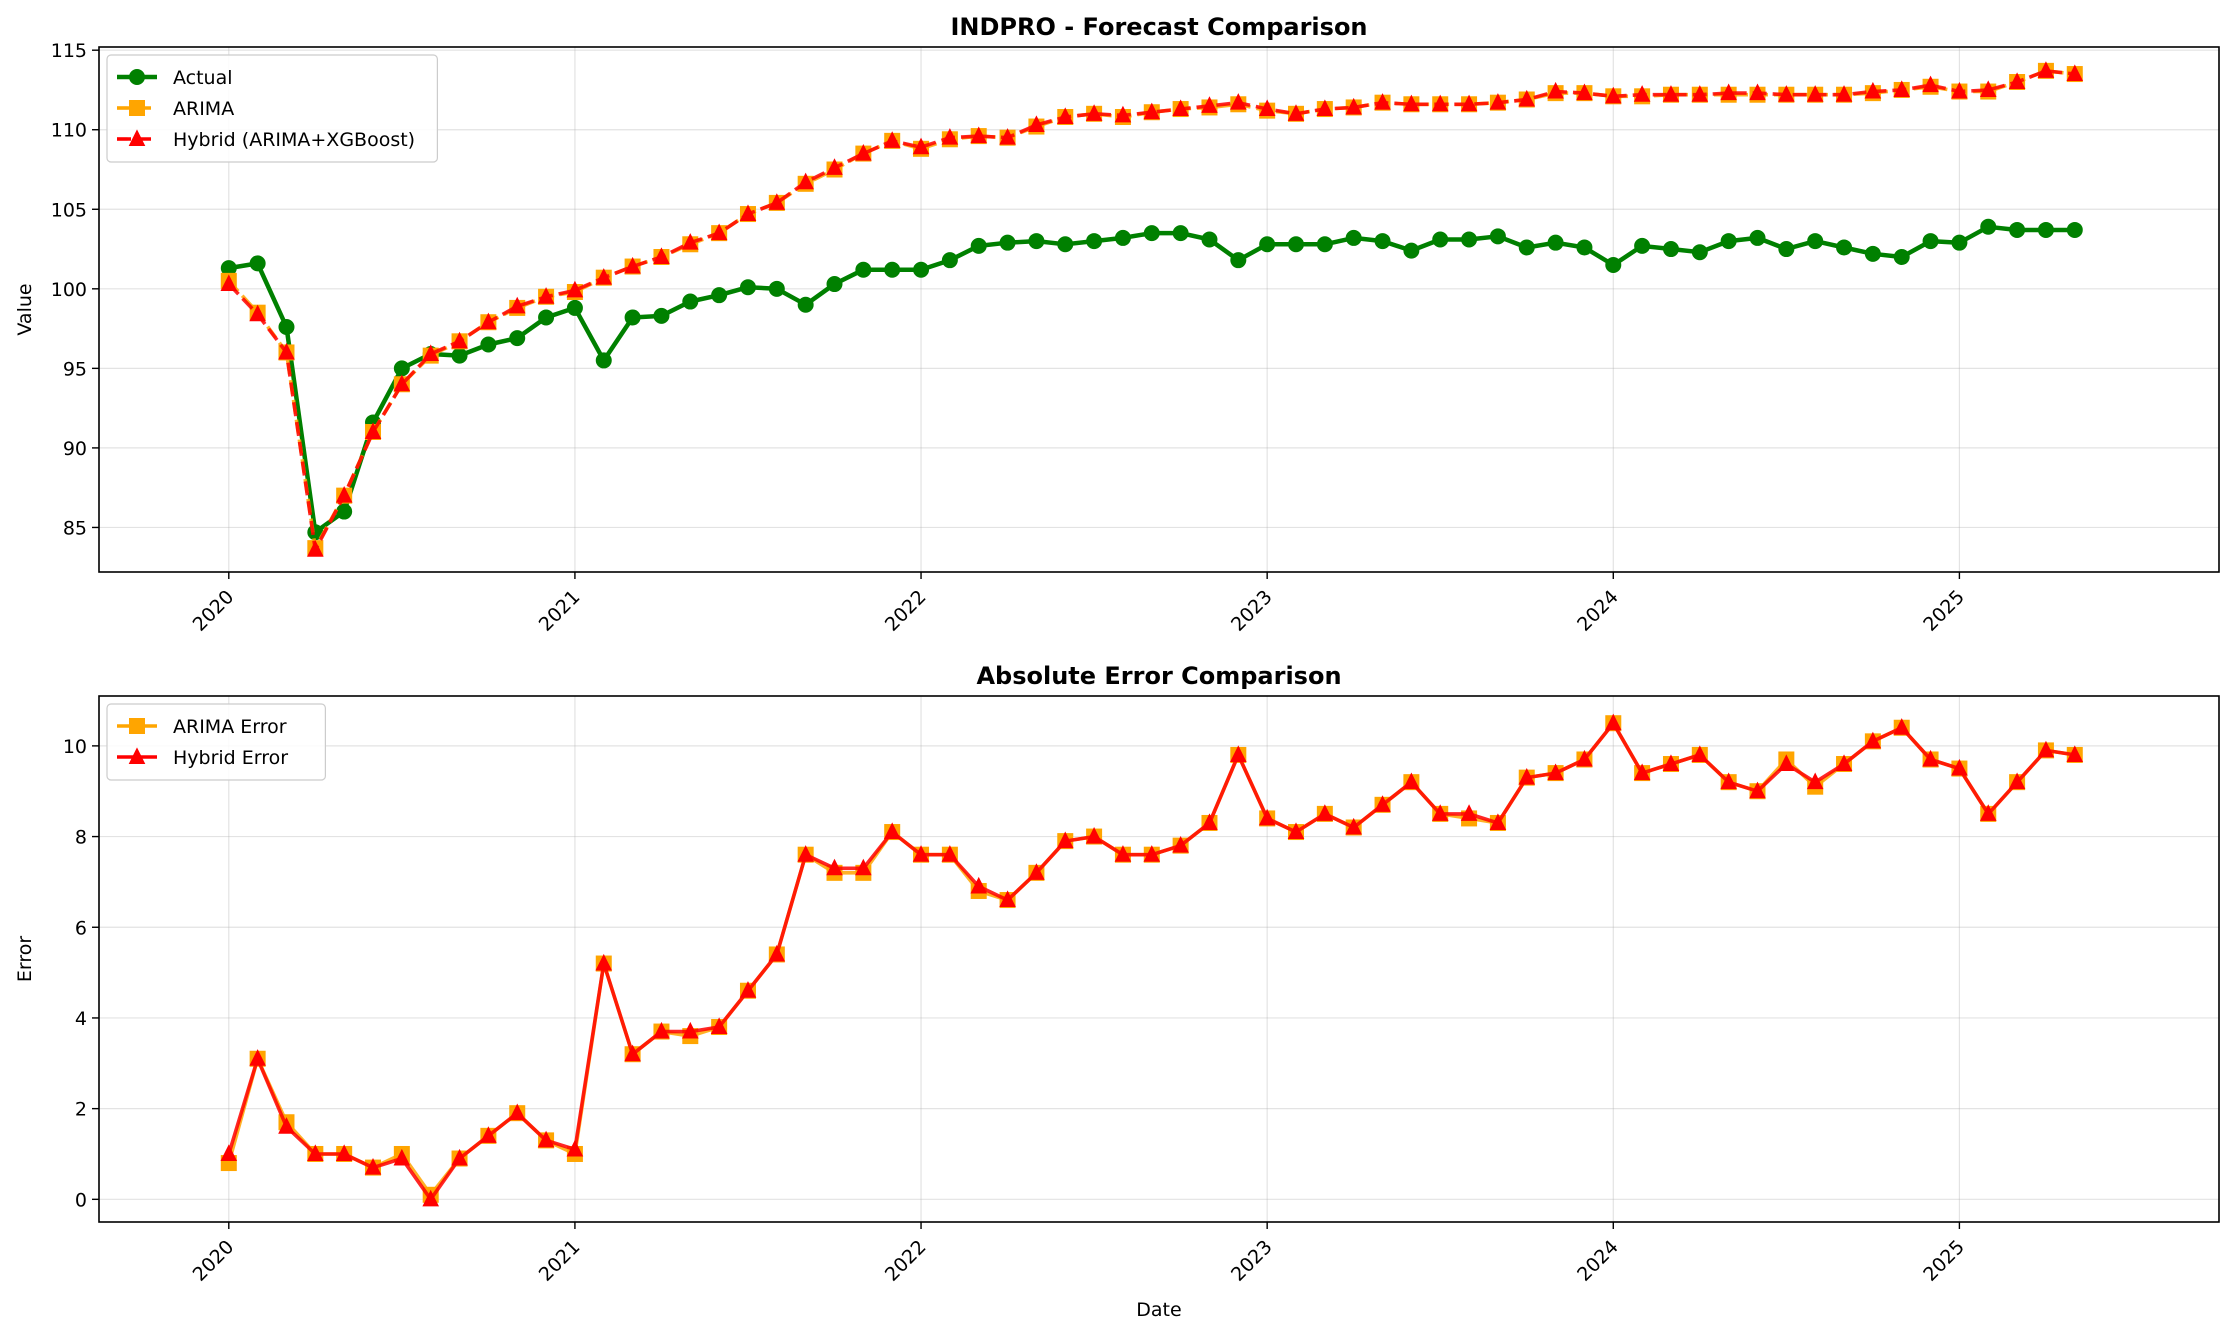 This screenshot has height=1332, width=2234. Describe the element at coordinates (294, 140) in the screenshot. I see `legend-label-hybrid-arima-xgboost: Hybrid (ARIMA+XGBoost)` at that location.